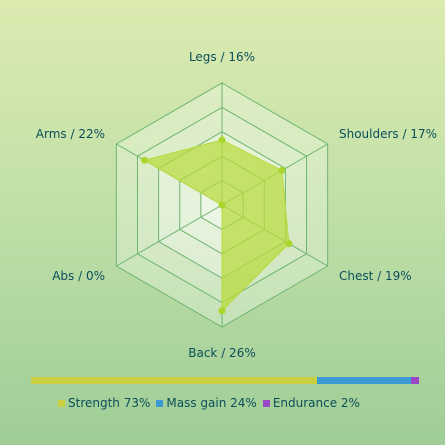  I want to click on legend-item: Mass gain 24%, so click(206, 403).